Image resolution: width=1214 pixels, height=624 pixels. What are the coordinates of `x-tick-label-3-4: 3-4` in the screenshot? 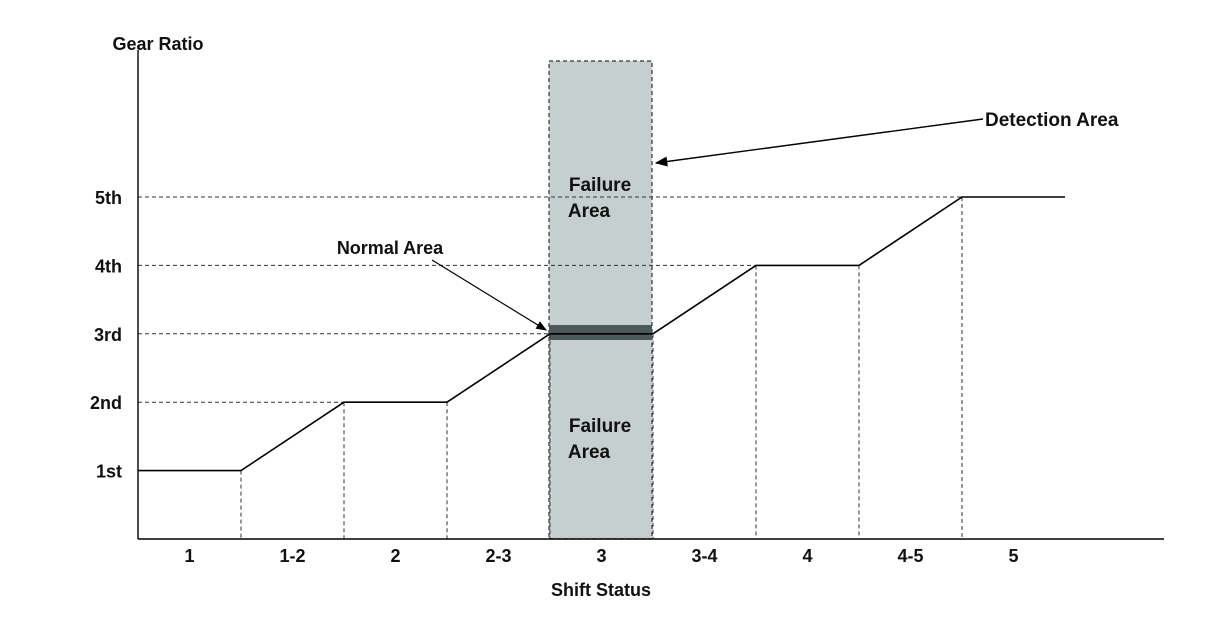 It's located at (704, 556).